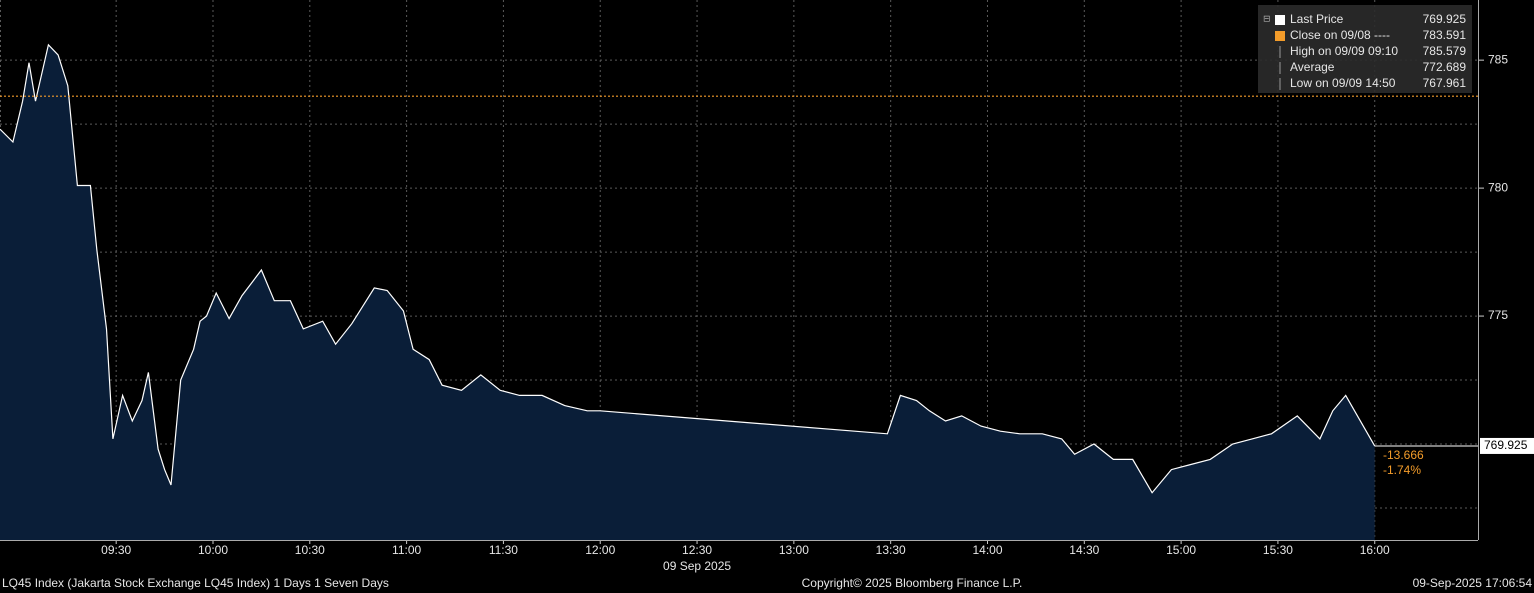  I want to click on legend-value: 769.925, so click(1445, 19).